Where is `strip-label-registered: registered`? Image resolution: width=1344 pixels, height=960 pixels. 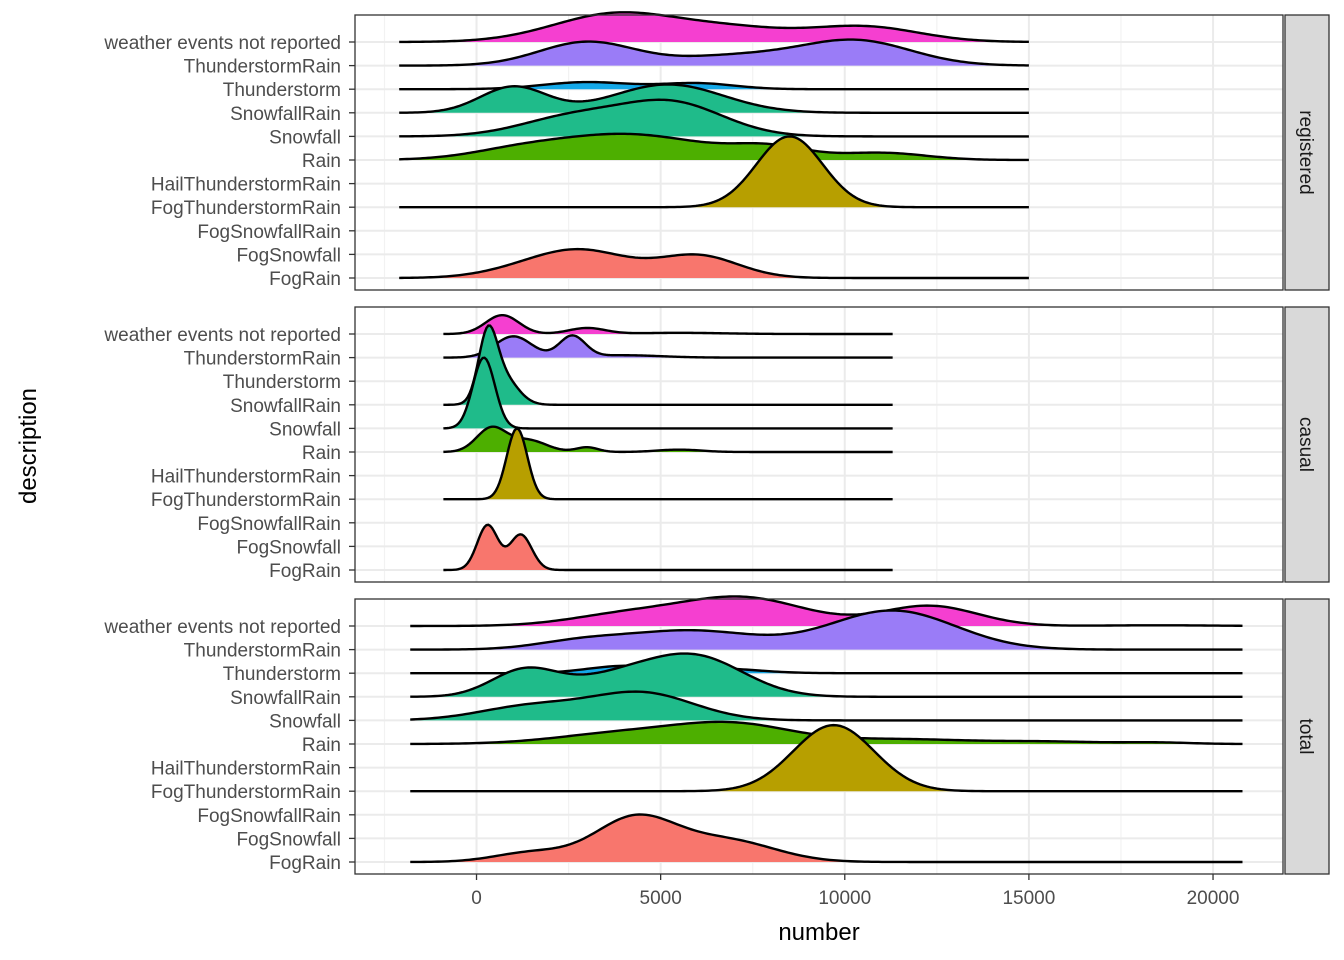
strip-label-registered: registered is located at coordinates (1305, 152).